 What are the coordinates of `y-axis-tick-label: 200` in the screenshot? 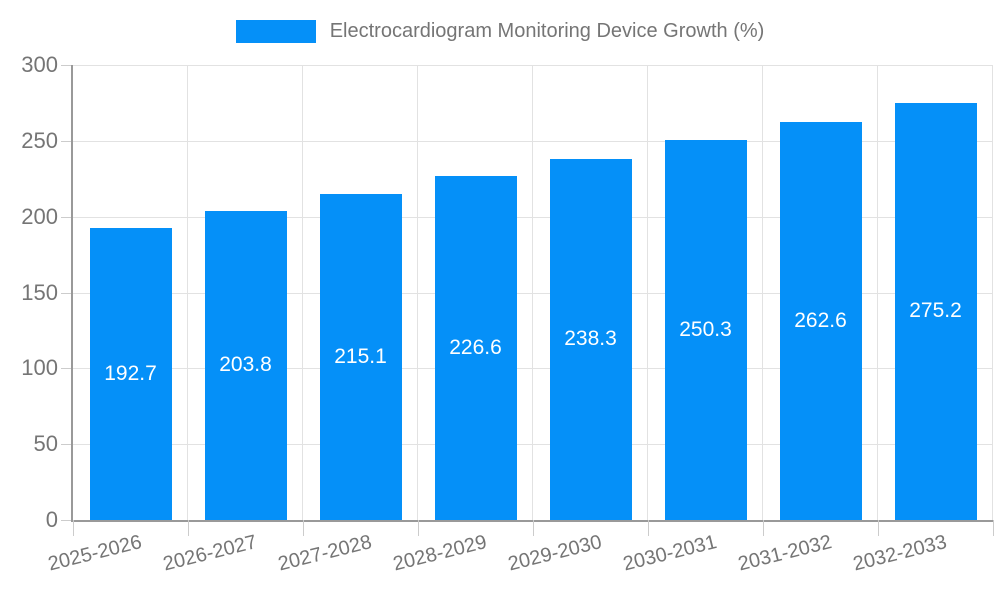 It's located at (39, 216).